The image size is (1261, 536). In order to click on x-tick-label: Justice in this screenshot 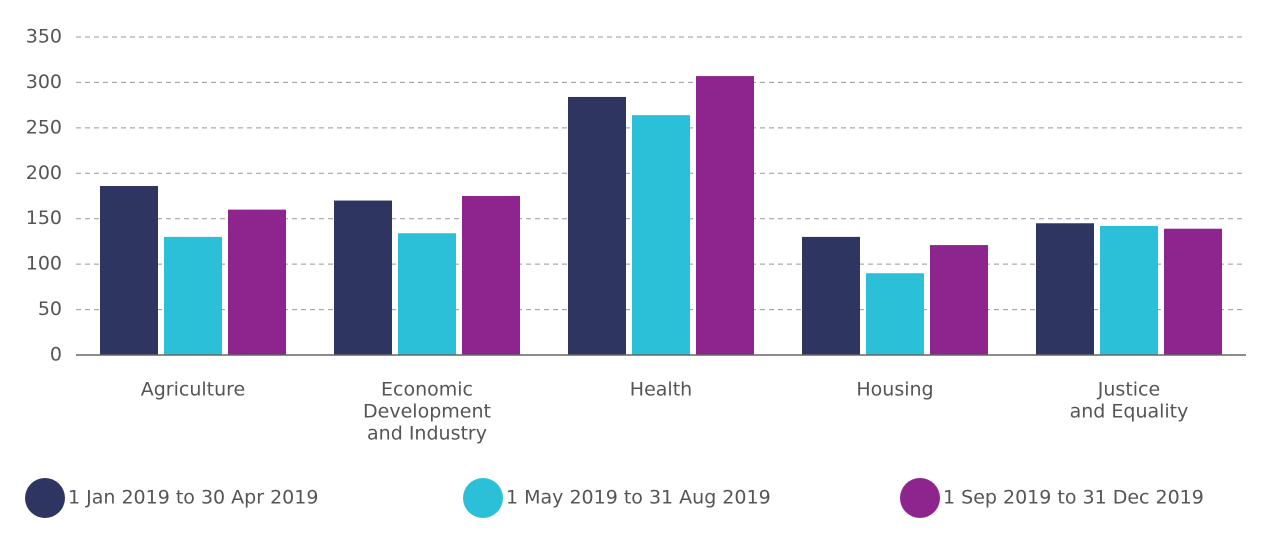, I will do `click(1128, 390)`.